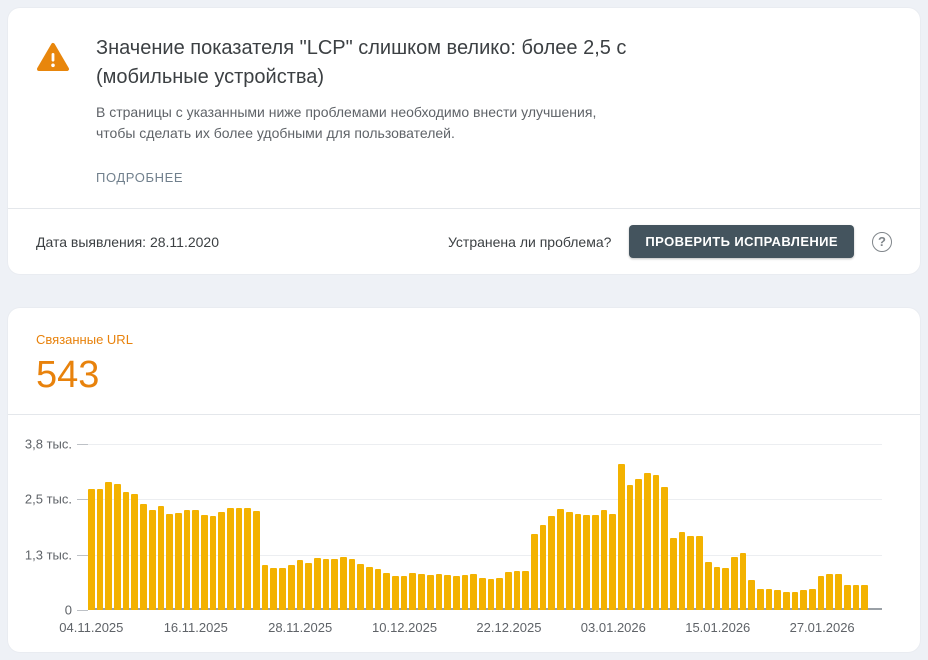 The image size is (928, 660). I want to click on x-axis-label: 27.01.2026, so click(822, 627).